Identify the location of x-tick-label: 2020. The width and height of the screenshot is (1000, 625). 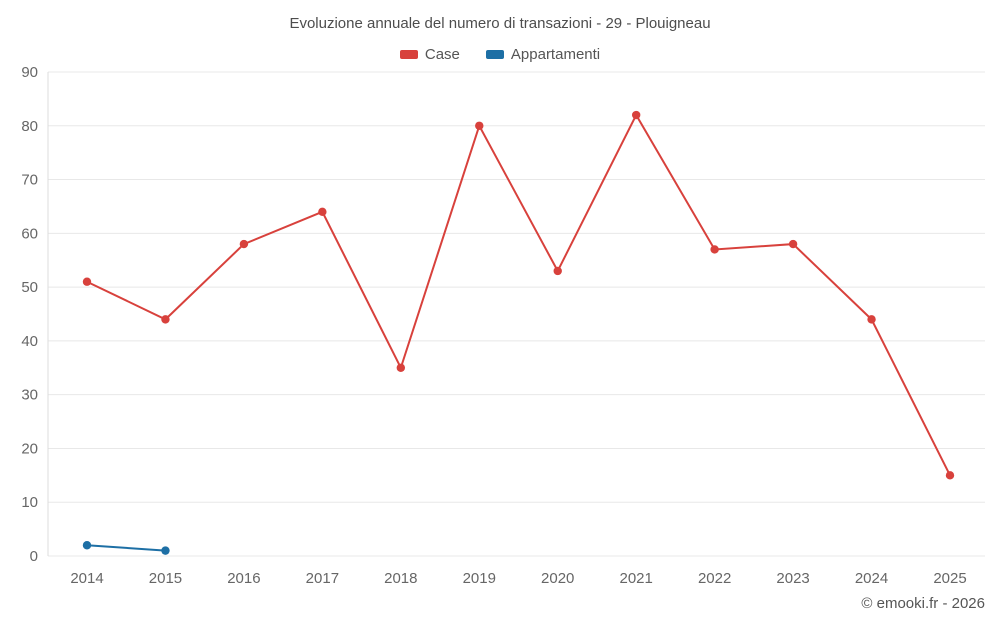
(557, 578).